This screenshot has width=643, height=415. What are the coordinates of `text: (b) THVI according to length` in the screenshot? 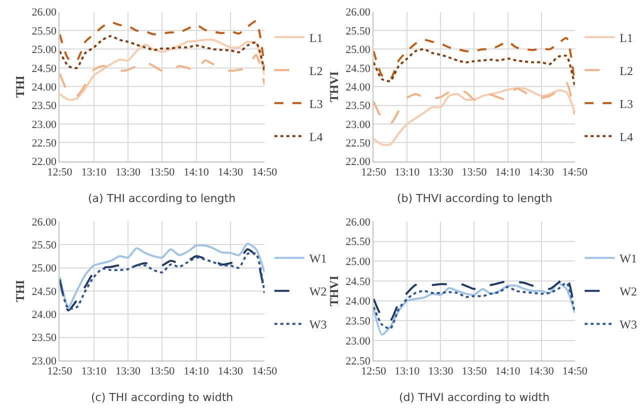 It's located at (474, 198).